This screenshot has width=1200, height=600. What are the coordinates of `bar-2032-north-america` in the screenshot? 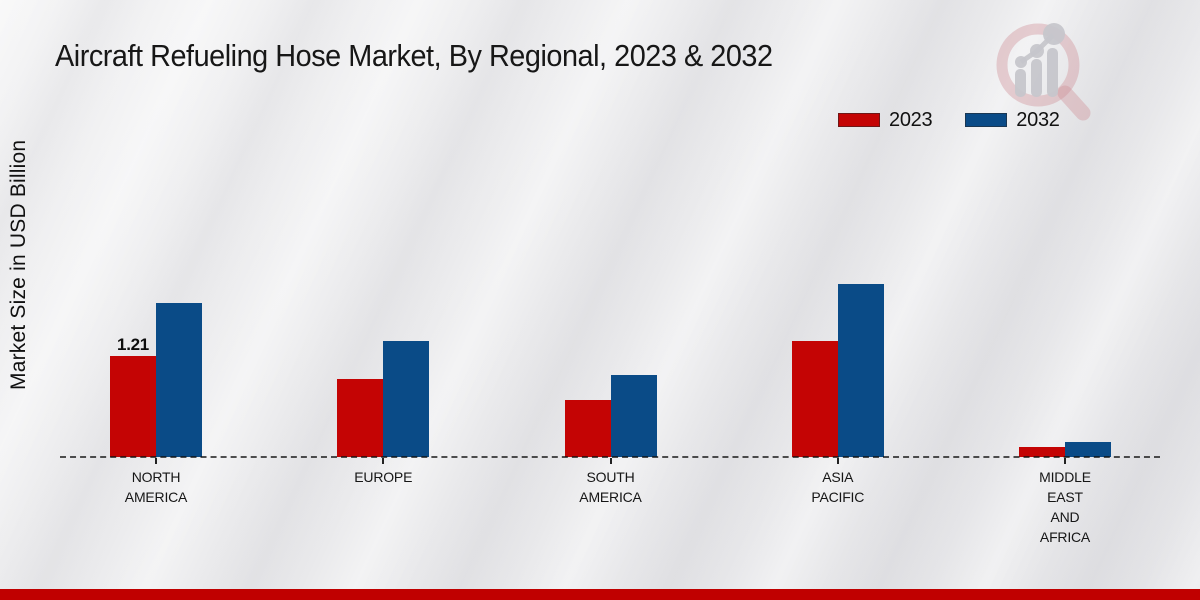 It's located at (179, 380).